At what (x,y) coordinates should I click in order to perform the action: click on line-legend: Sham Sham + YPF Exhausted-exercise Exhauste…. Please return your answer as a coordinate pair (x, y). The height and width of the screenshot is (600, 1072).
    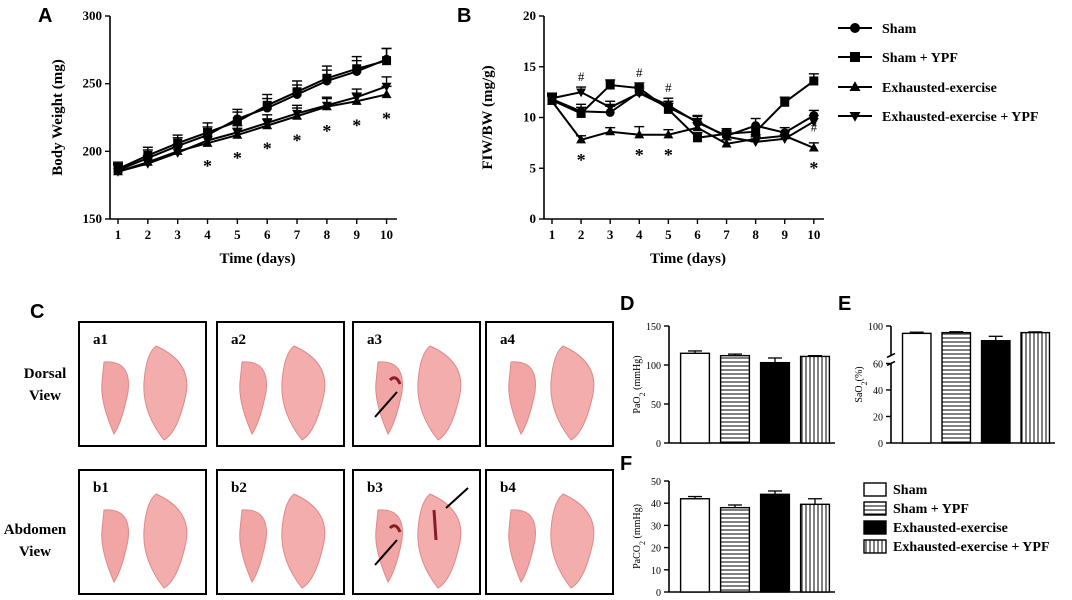
    Looking at the image, I should click on (938, 73).